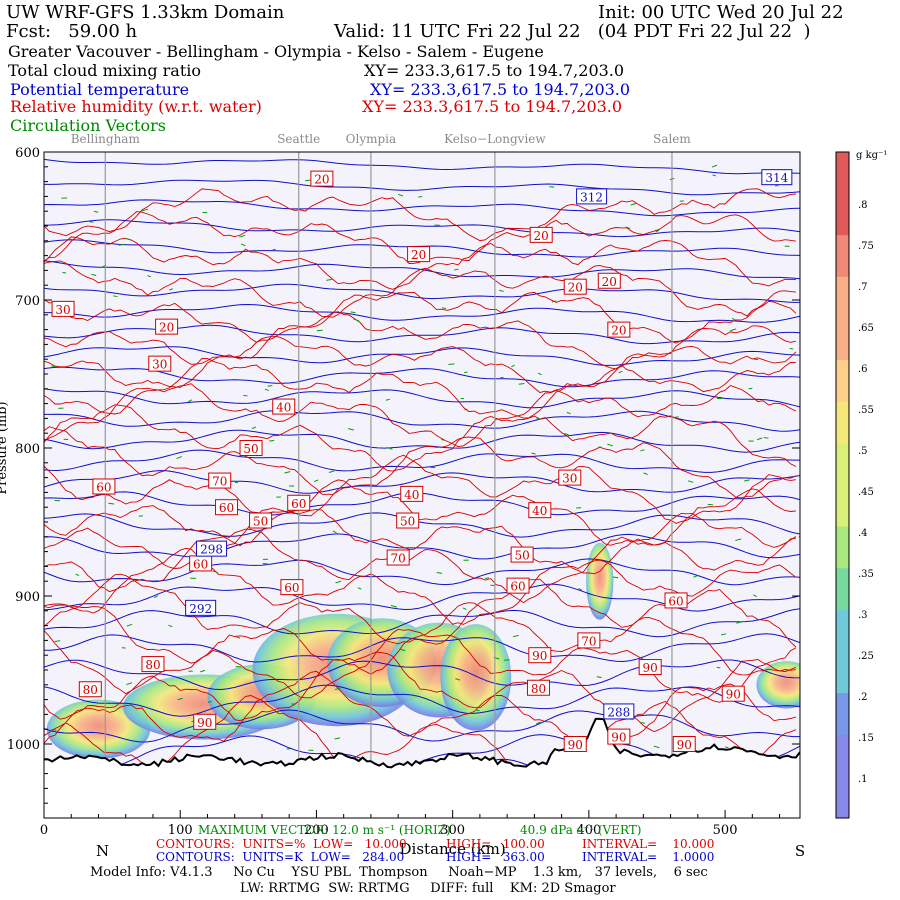 This screenshot has width=900, height=900. I want to click on rh-contour-label: 30, so click(159, 365).